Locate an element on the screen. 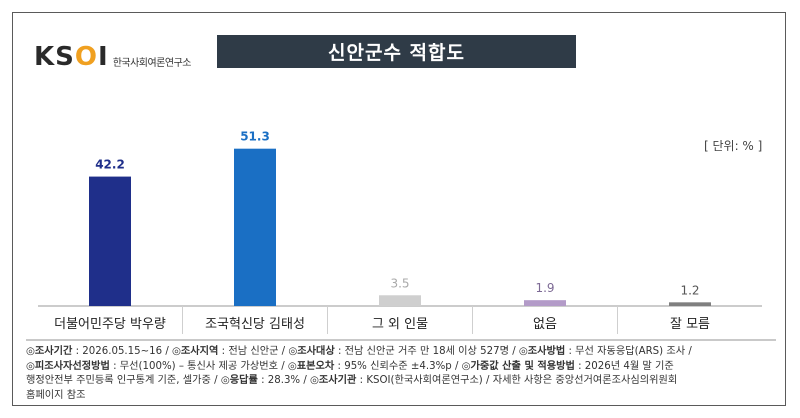  category-label: 잘 모름 is located at coordinates (690, 324).